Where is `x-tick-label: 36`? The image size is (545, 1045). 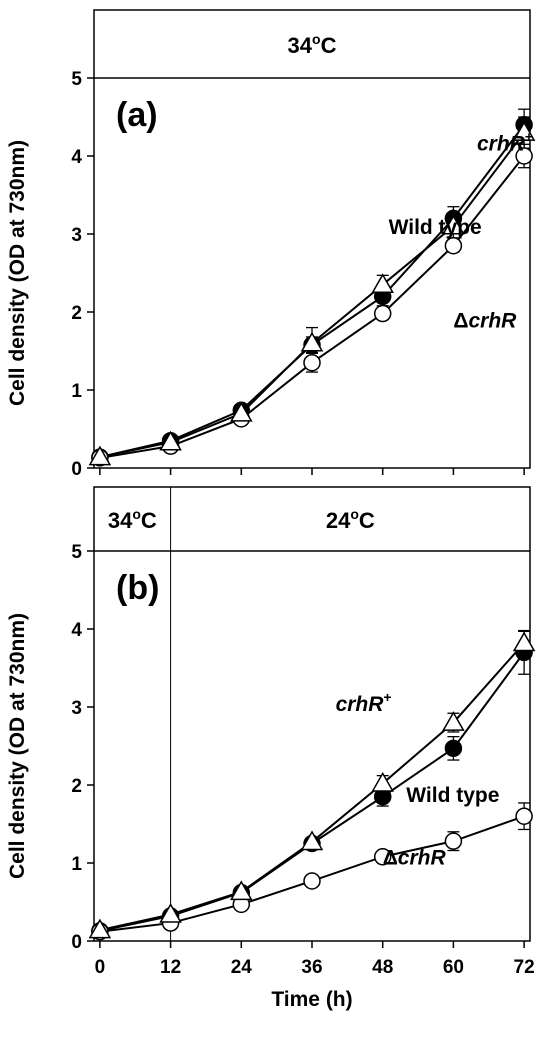
x-tick-label: 36 is located at coordinates (311, 967).